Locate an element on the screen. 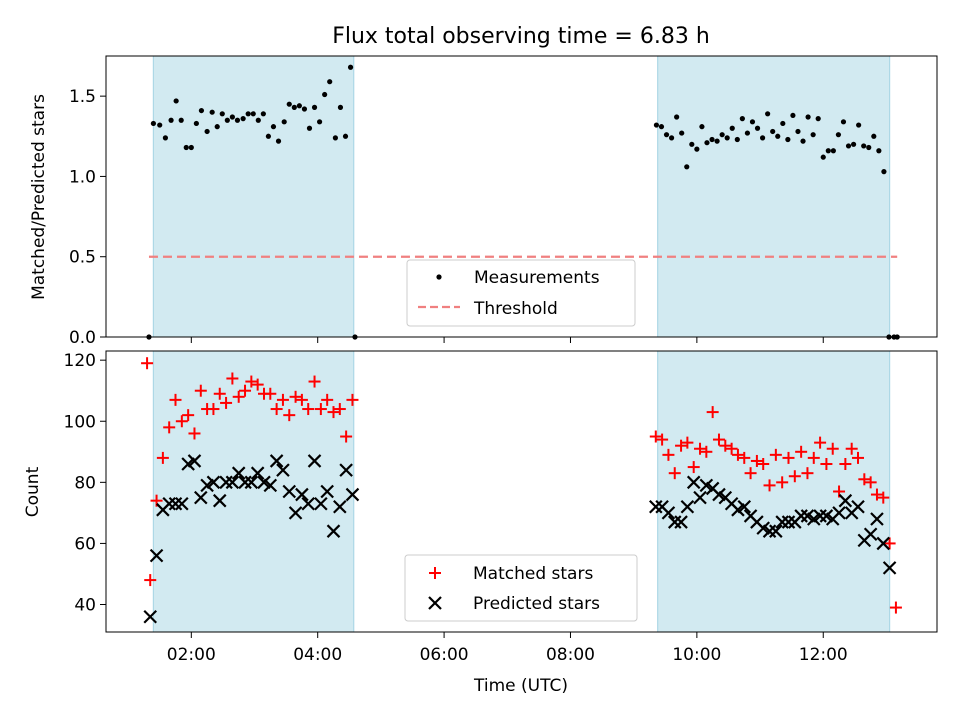 This screenshot has height=720, width=960. x-tick-label: 06:00 is located at coordinates (444, 655).